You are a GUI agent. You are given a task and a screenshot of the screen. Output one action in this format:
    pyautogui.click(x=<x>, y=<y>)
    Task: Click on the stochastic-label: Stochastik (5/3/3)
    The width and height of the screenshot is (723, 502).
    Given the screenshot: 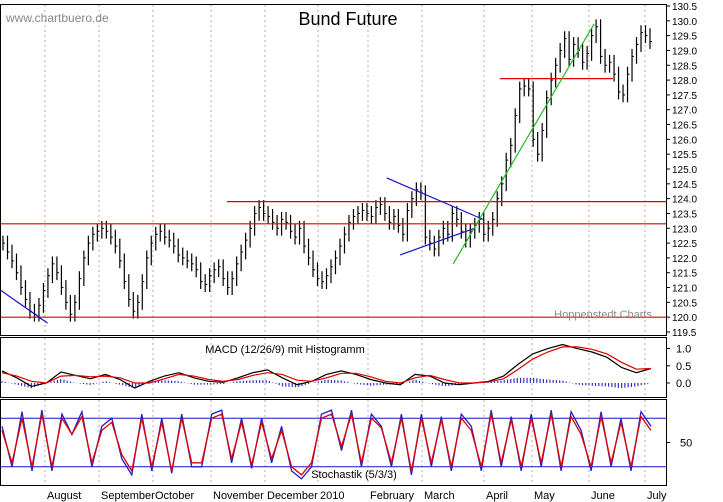 What is the action you would take?
    pyautogui.click(x=354, y=475)
    